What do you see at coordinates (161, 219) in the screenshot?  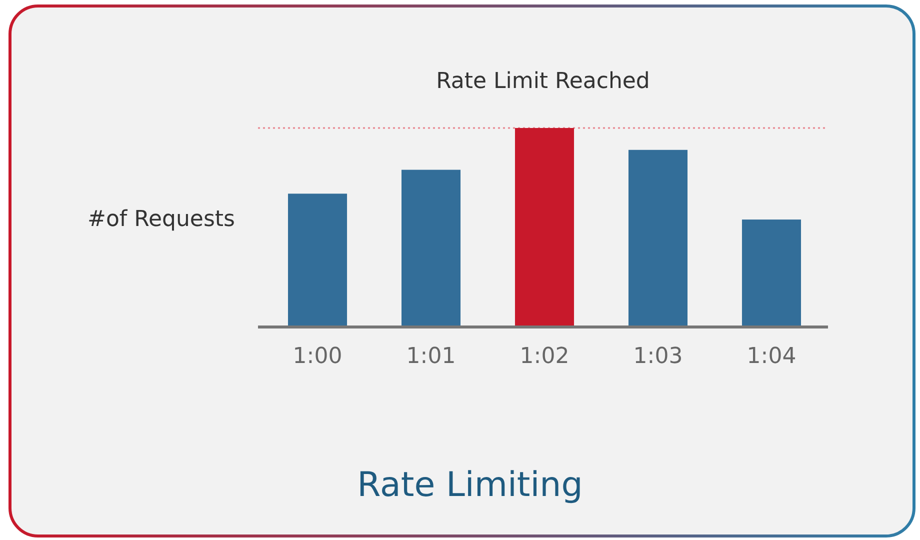 I see `y-axis-title: #of Requests` at bounding box center [161, 219].